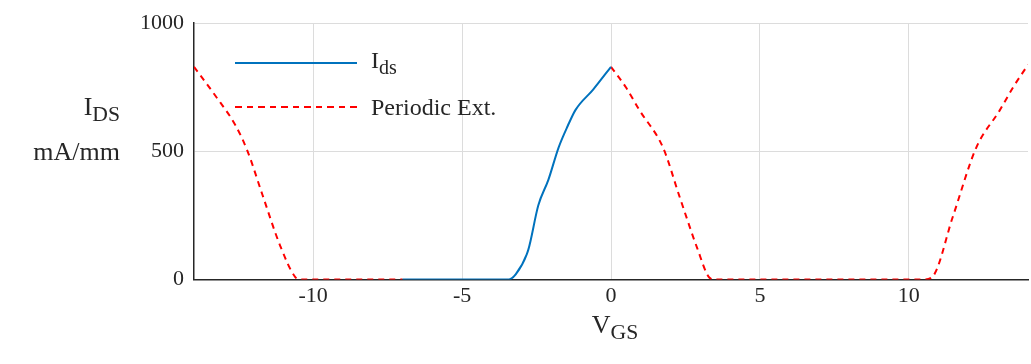 The image size is (1031, 364). Describe the element at coordinates (611, 294) in the screenshot. I see `x-tick-label: 0` at that location.